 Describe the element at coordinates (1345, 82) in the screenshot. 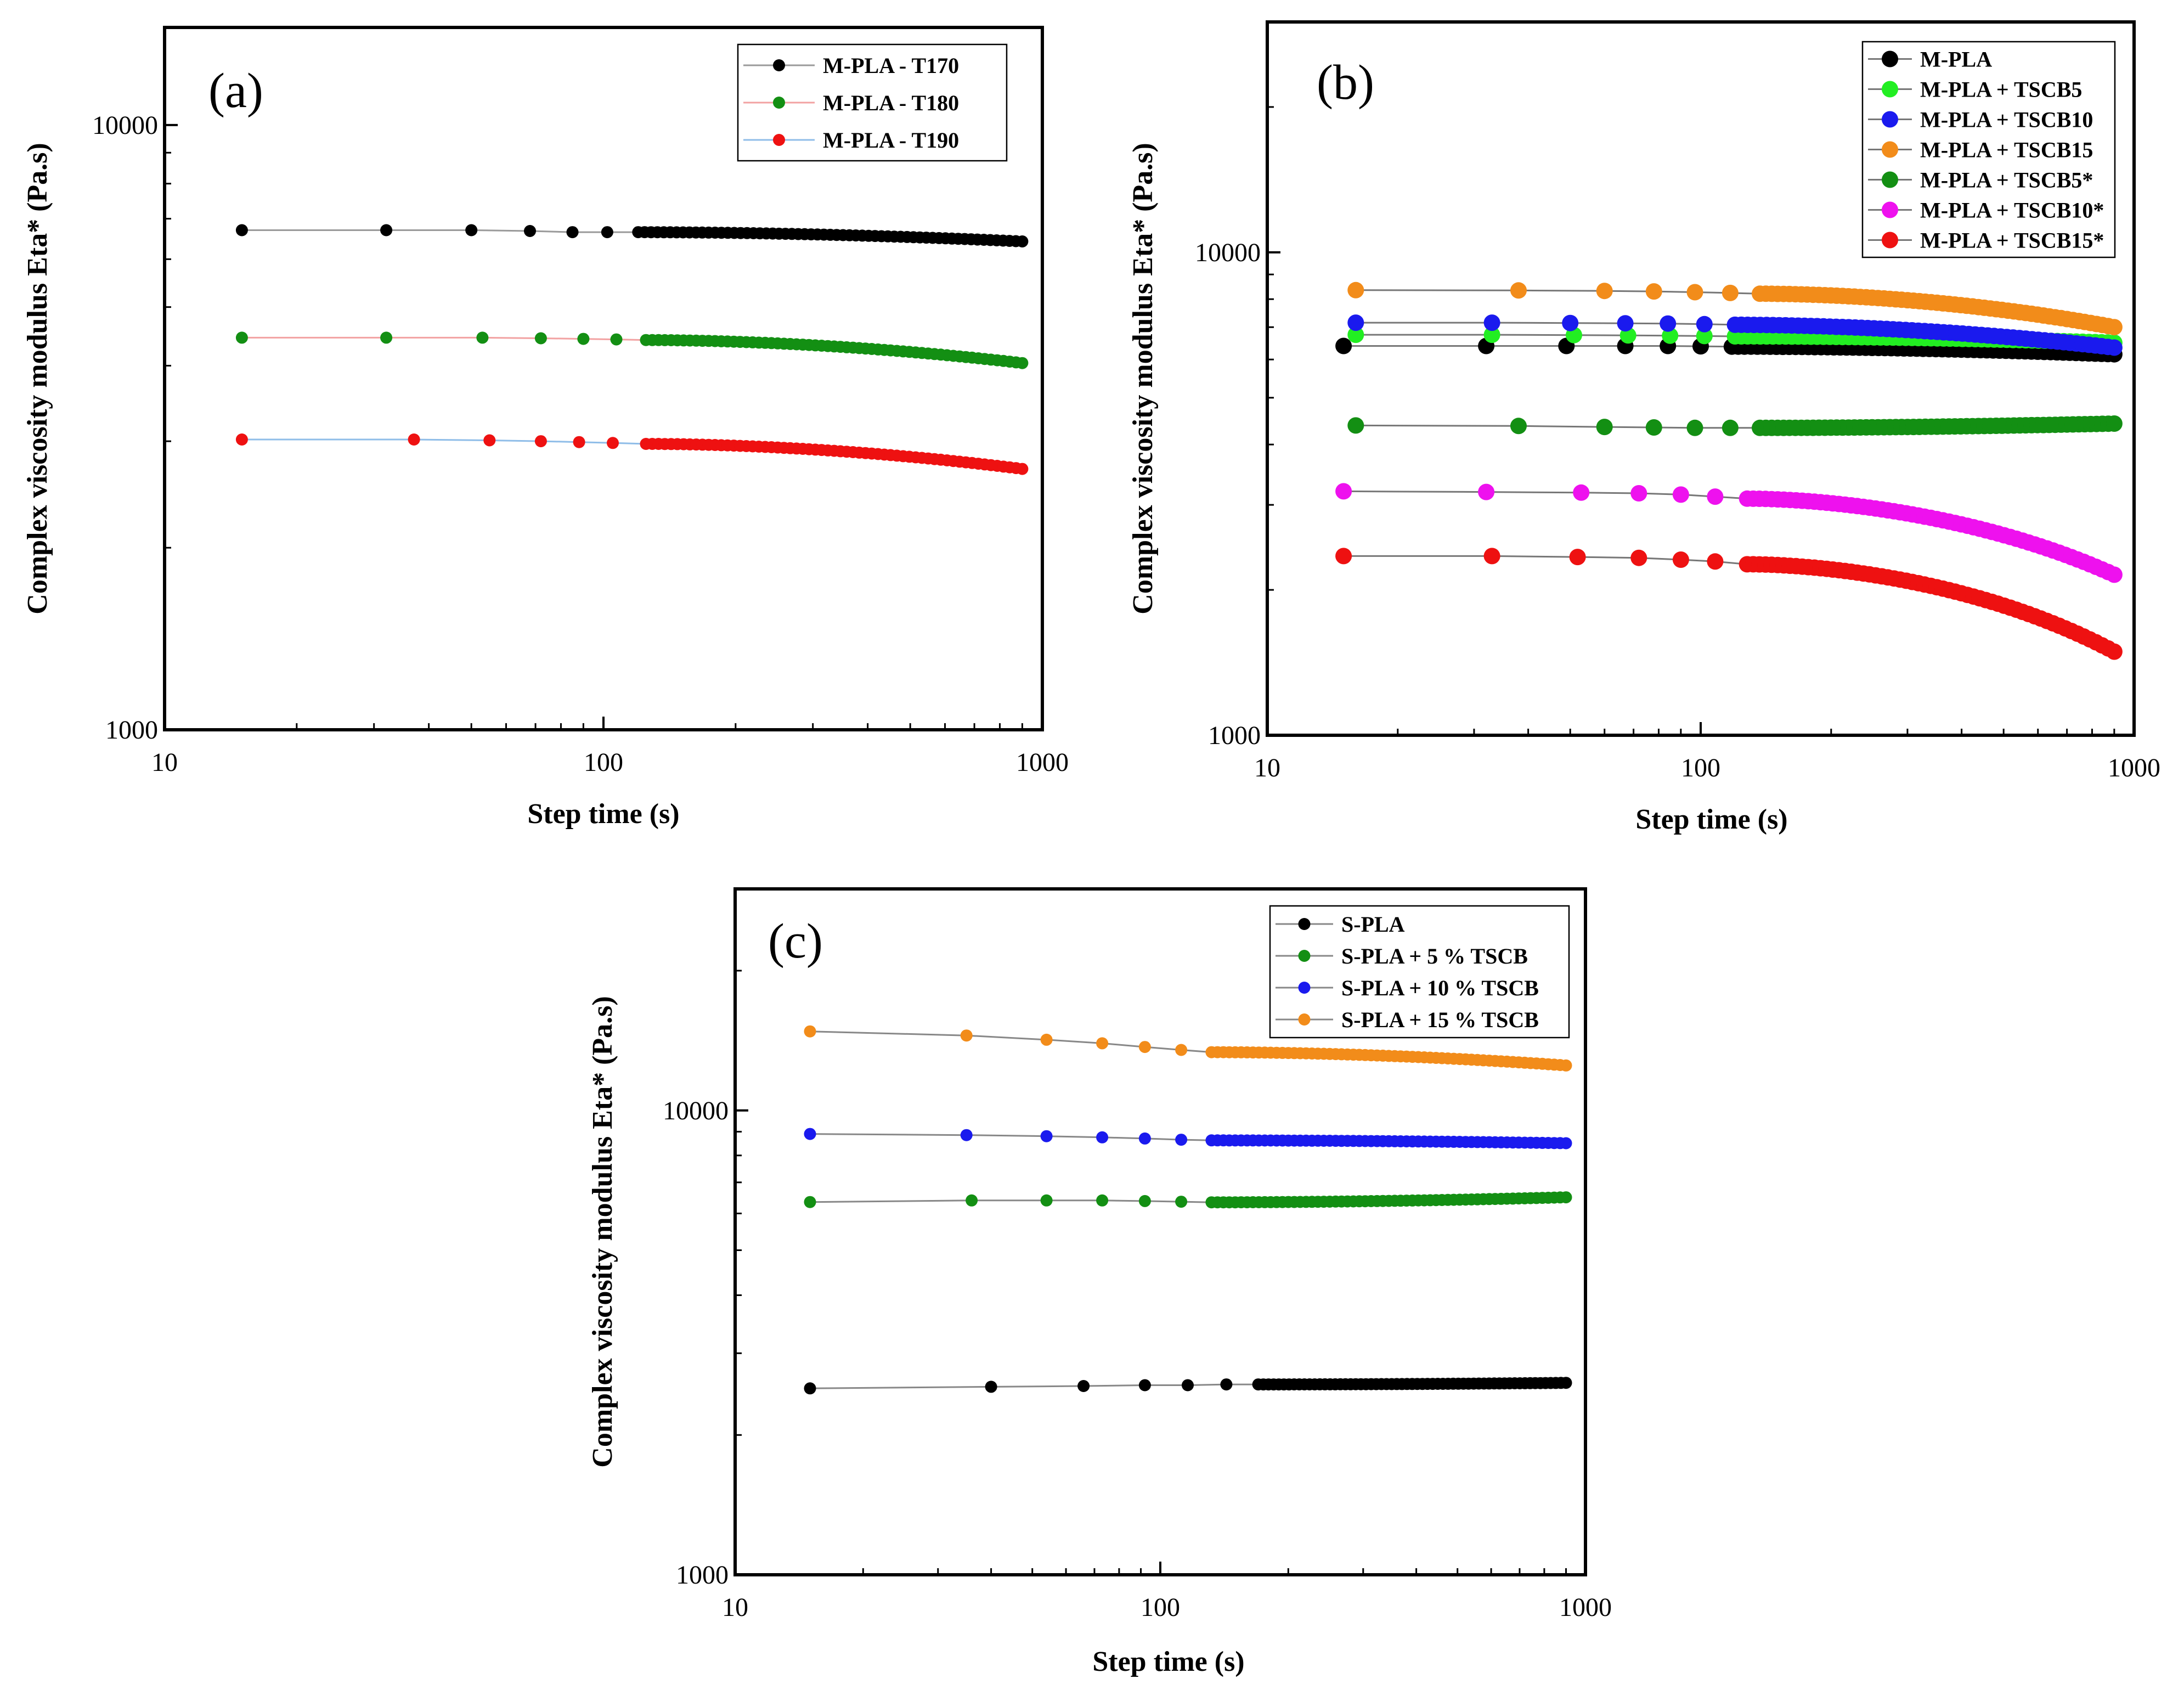

I see `panel-b-label: (b)` at that location.